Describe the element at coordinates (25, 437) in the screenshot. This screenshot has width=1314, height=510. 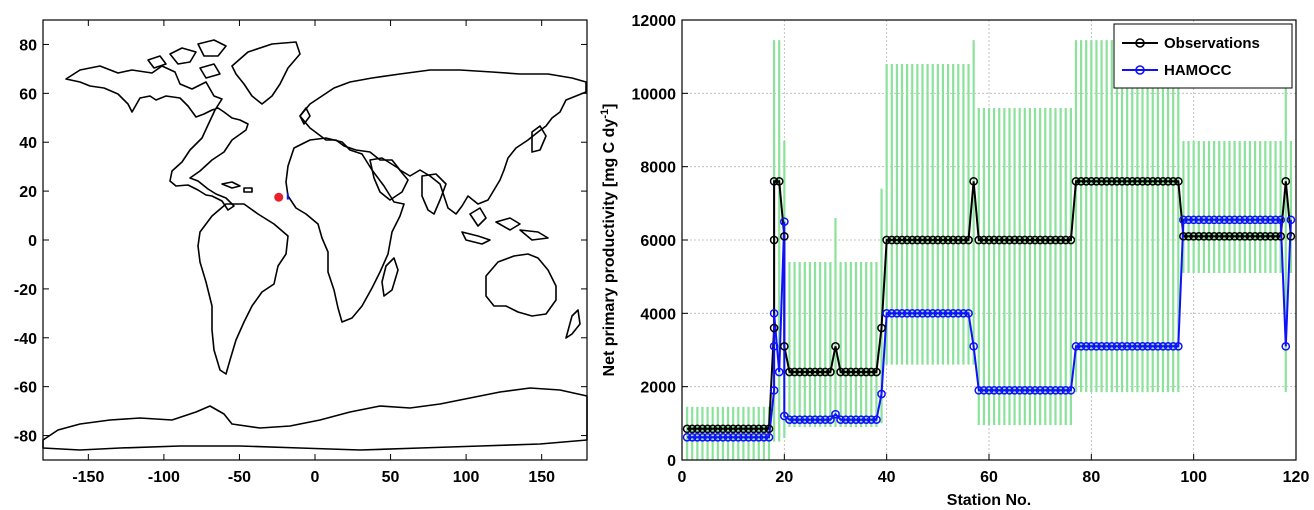
I see `map-y-tick-label: -80` at that location.